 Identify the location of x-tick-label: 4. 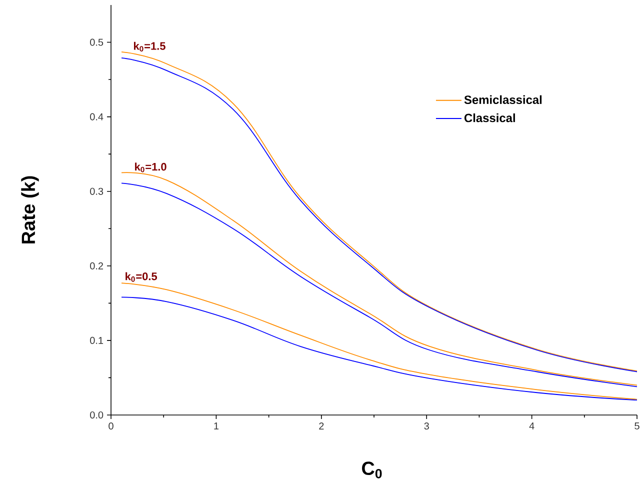
(531, 426).